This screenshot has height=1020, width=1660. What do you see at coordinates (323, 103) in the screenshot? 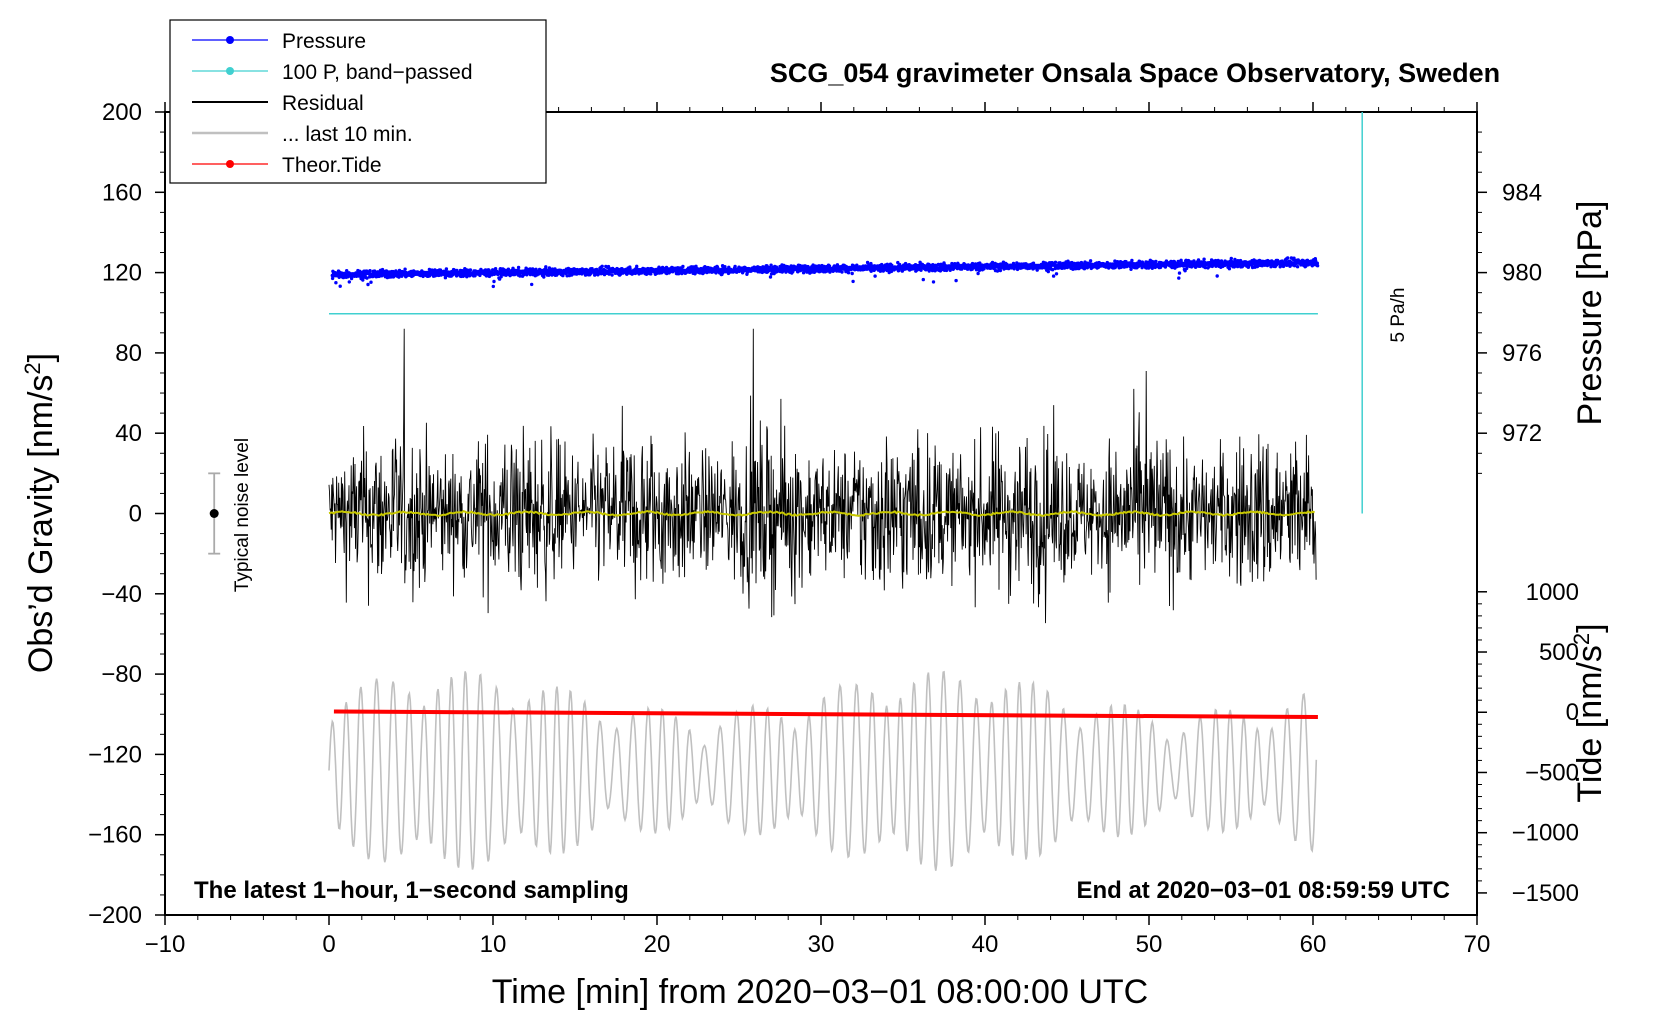
I see `legend-label-residual: Residual` at bounding box center [323, 103].